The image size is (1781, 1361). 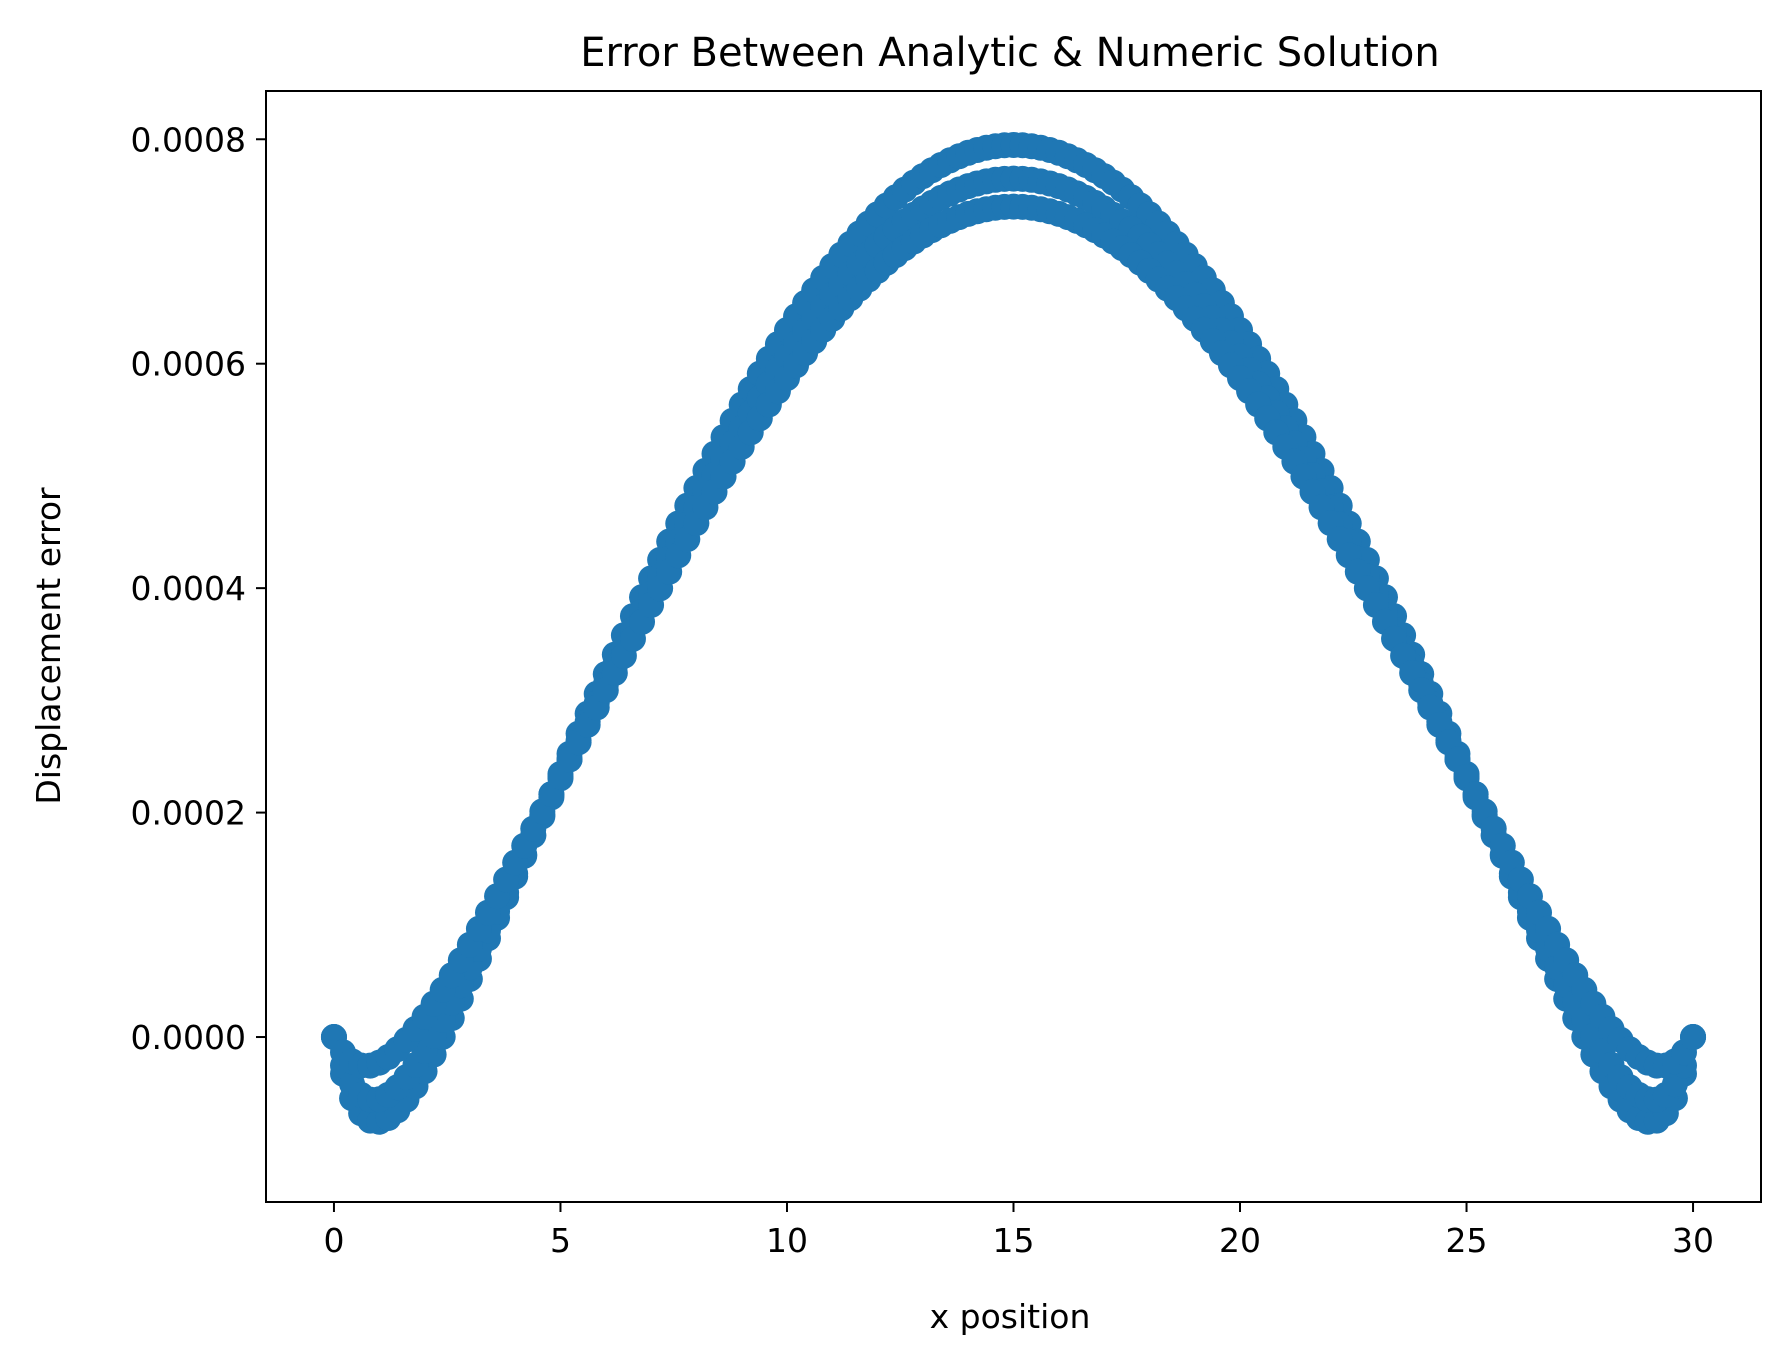 What do you see at coordinates (188, 139) in the screenshot?
I see `y-tick-label: 0.0008` at bounding box center [188, 139].